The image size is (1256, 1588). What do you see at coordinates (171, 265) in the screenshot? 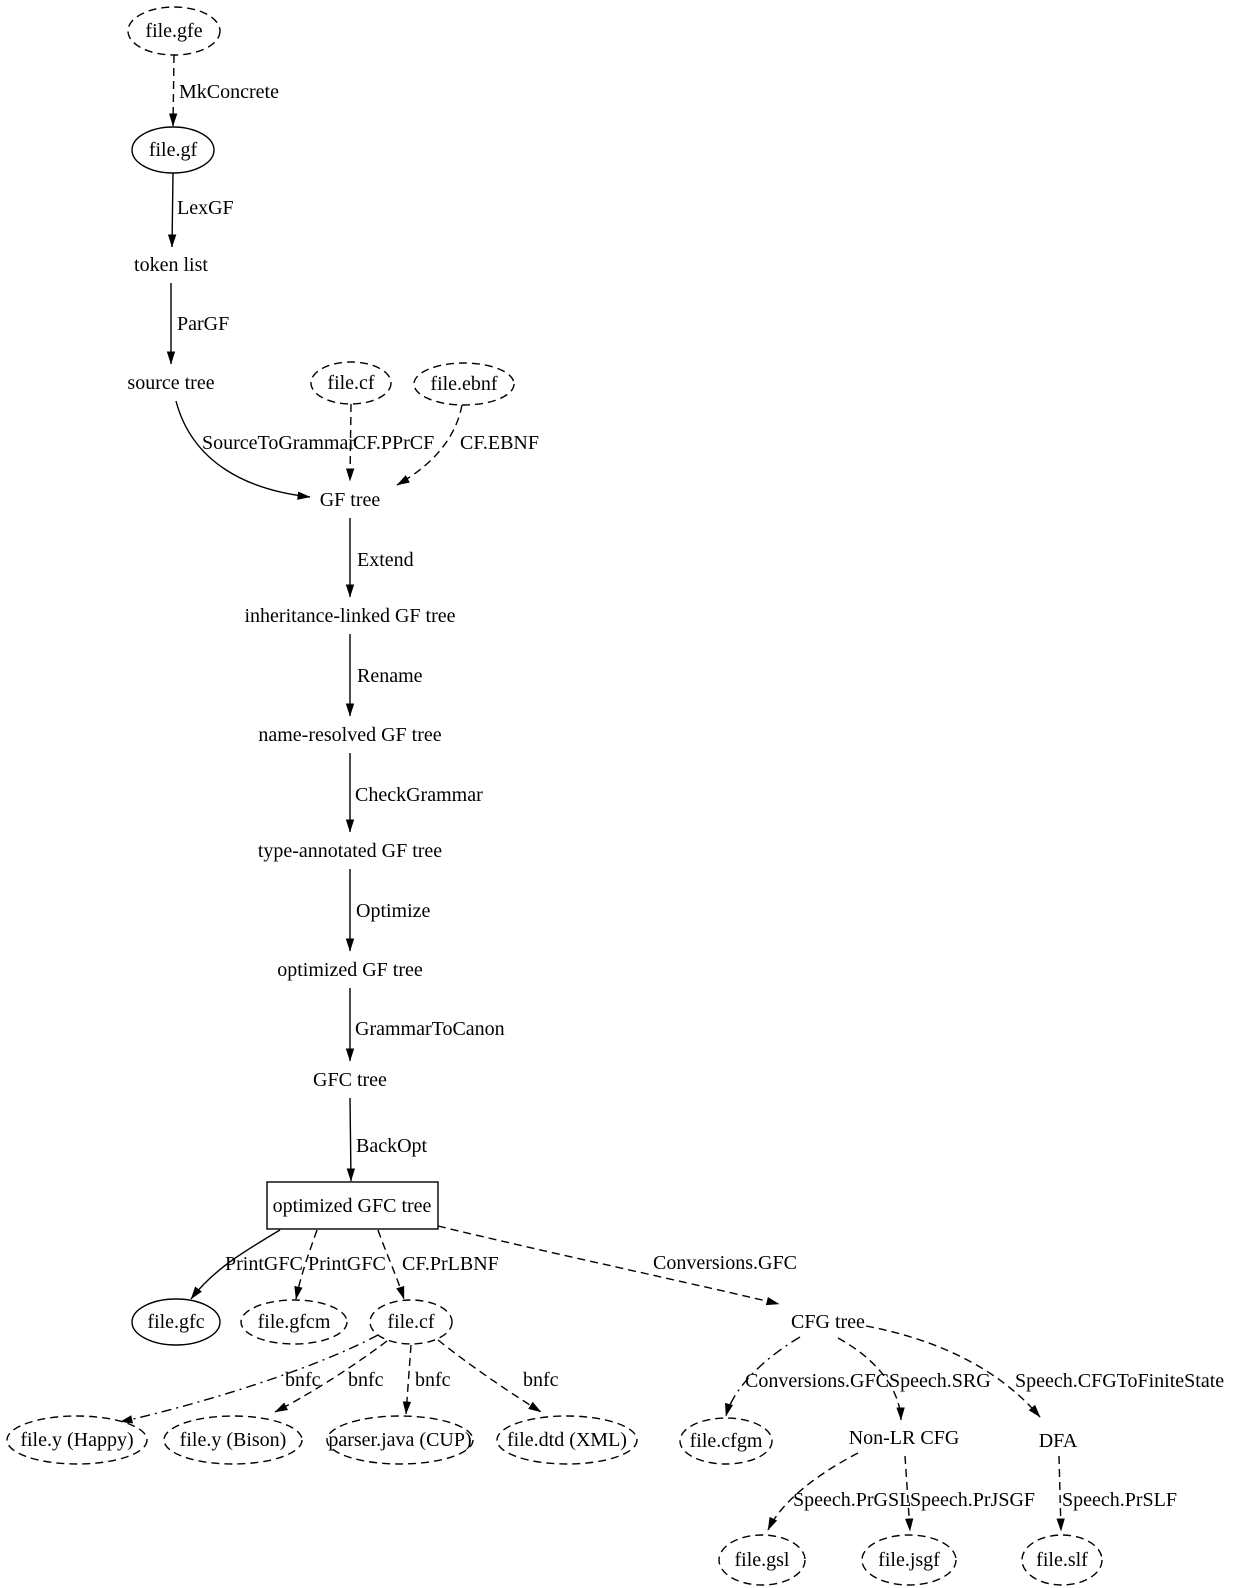
I see `node-token-list: token list` at bounding box center [171, 265].